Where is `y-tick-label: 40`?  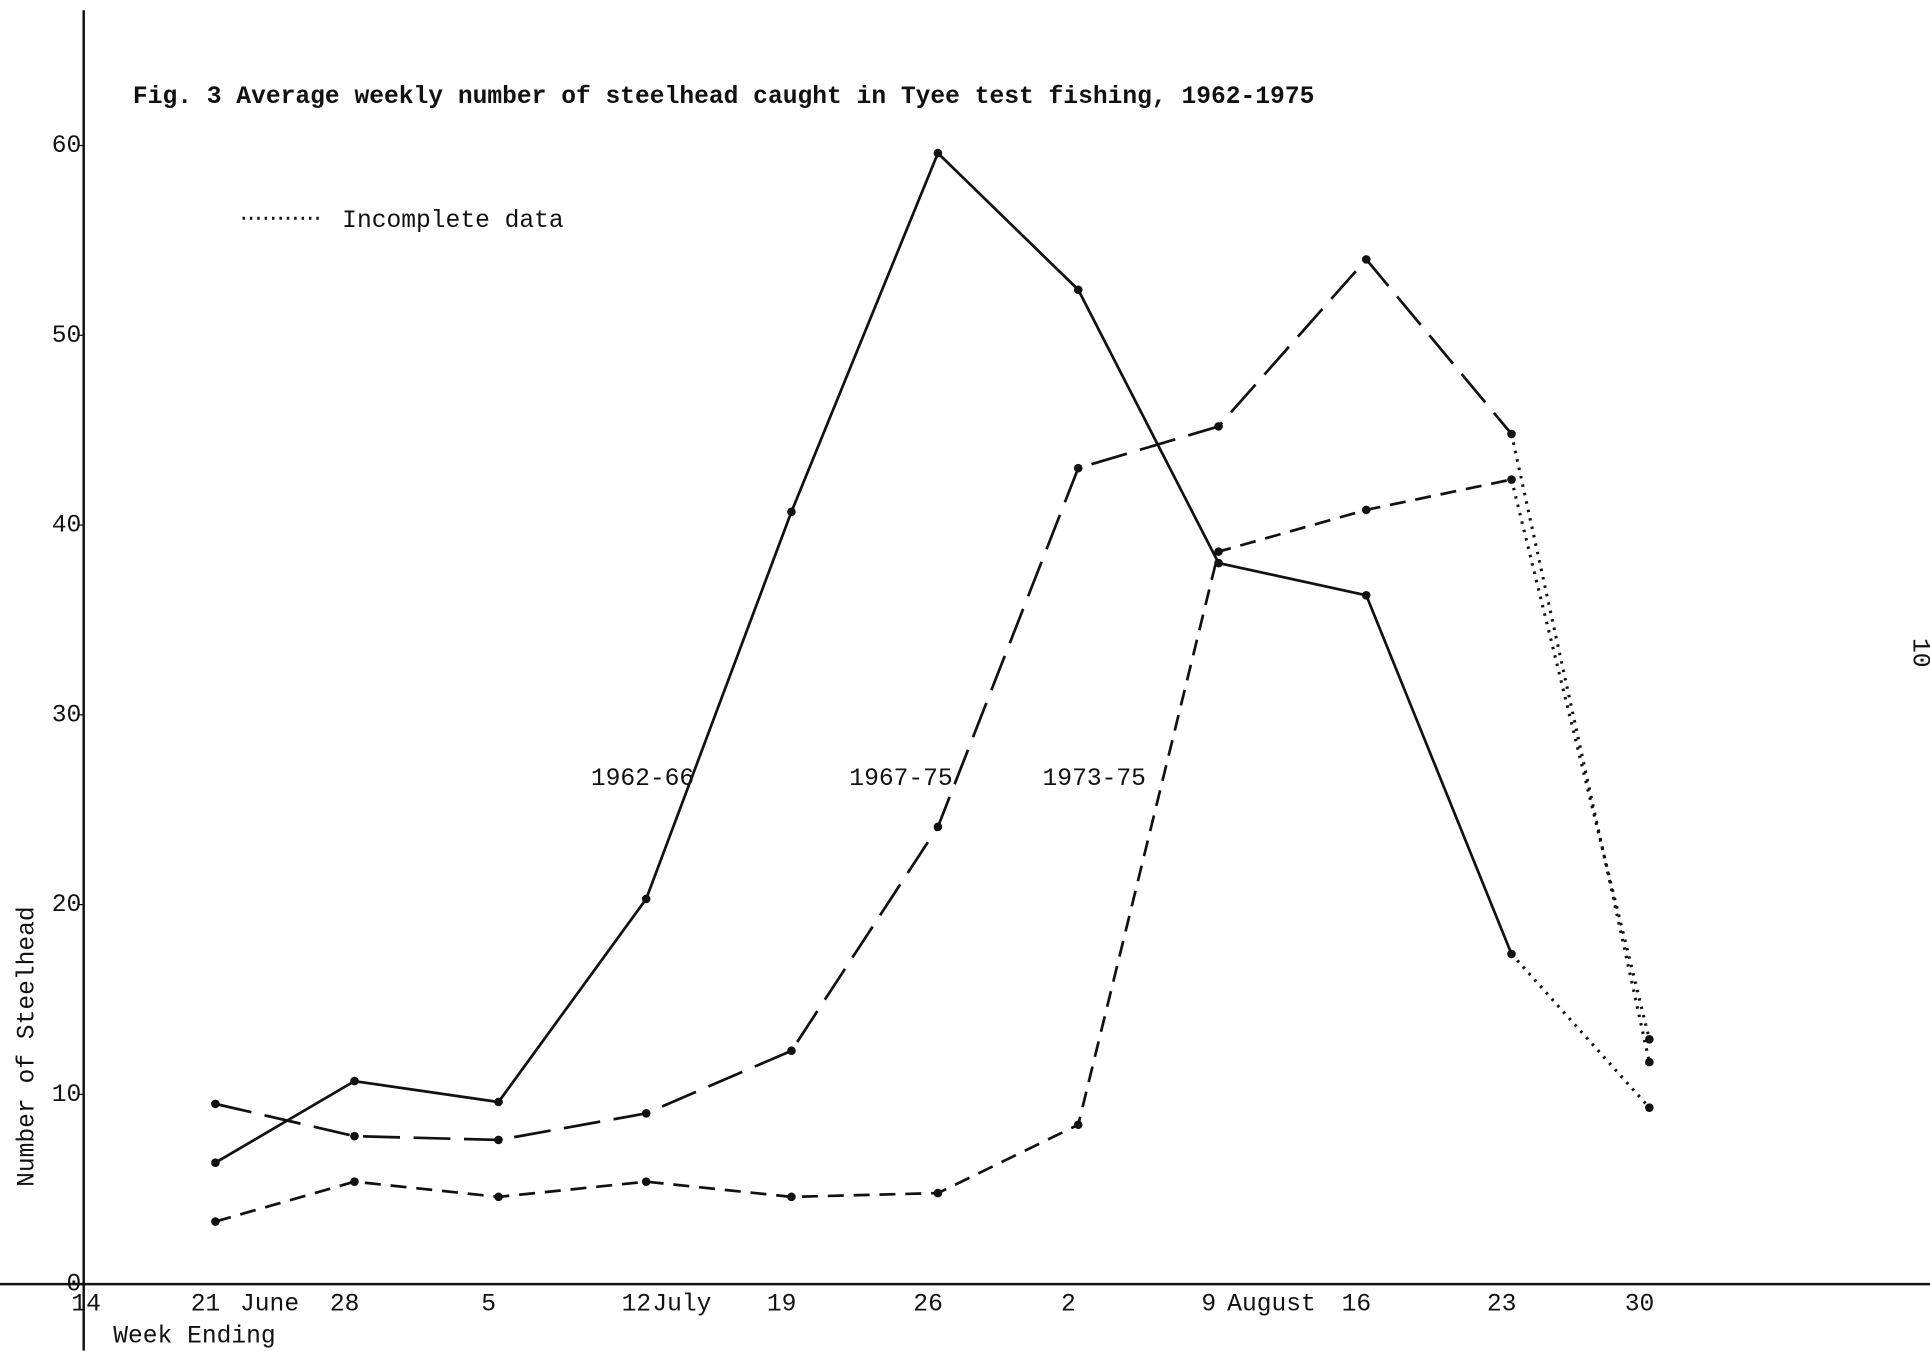 y-tick-label: 40 is located at coordinates (67, 526).